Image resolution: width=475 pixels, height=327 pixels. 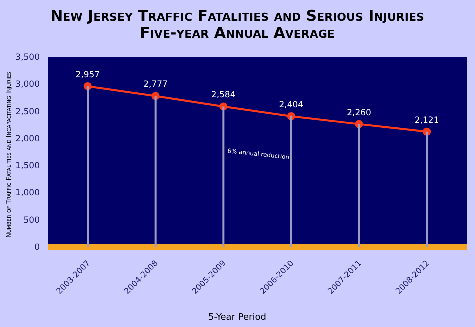 I want to click on data-label: 2,260, so click(x=359, y=113).